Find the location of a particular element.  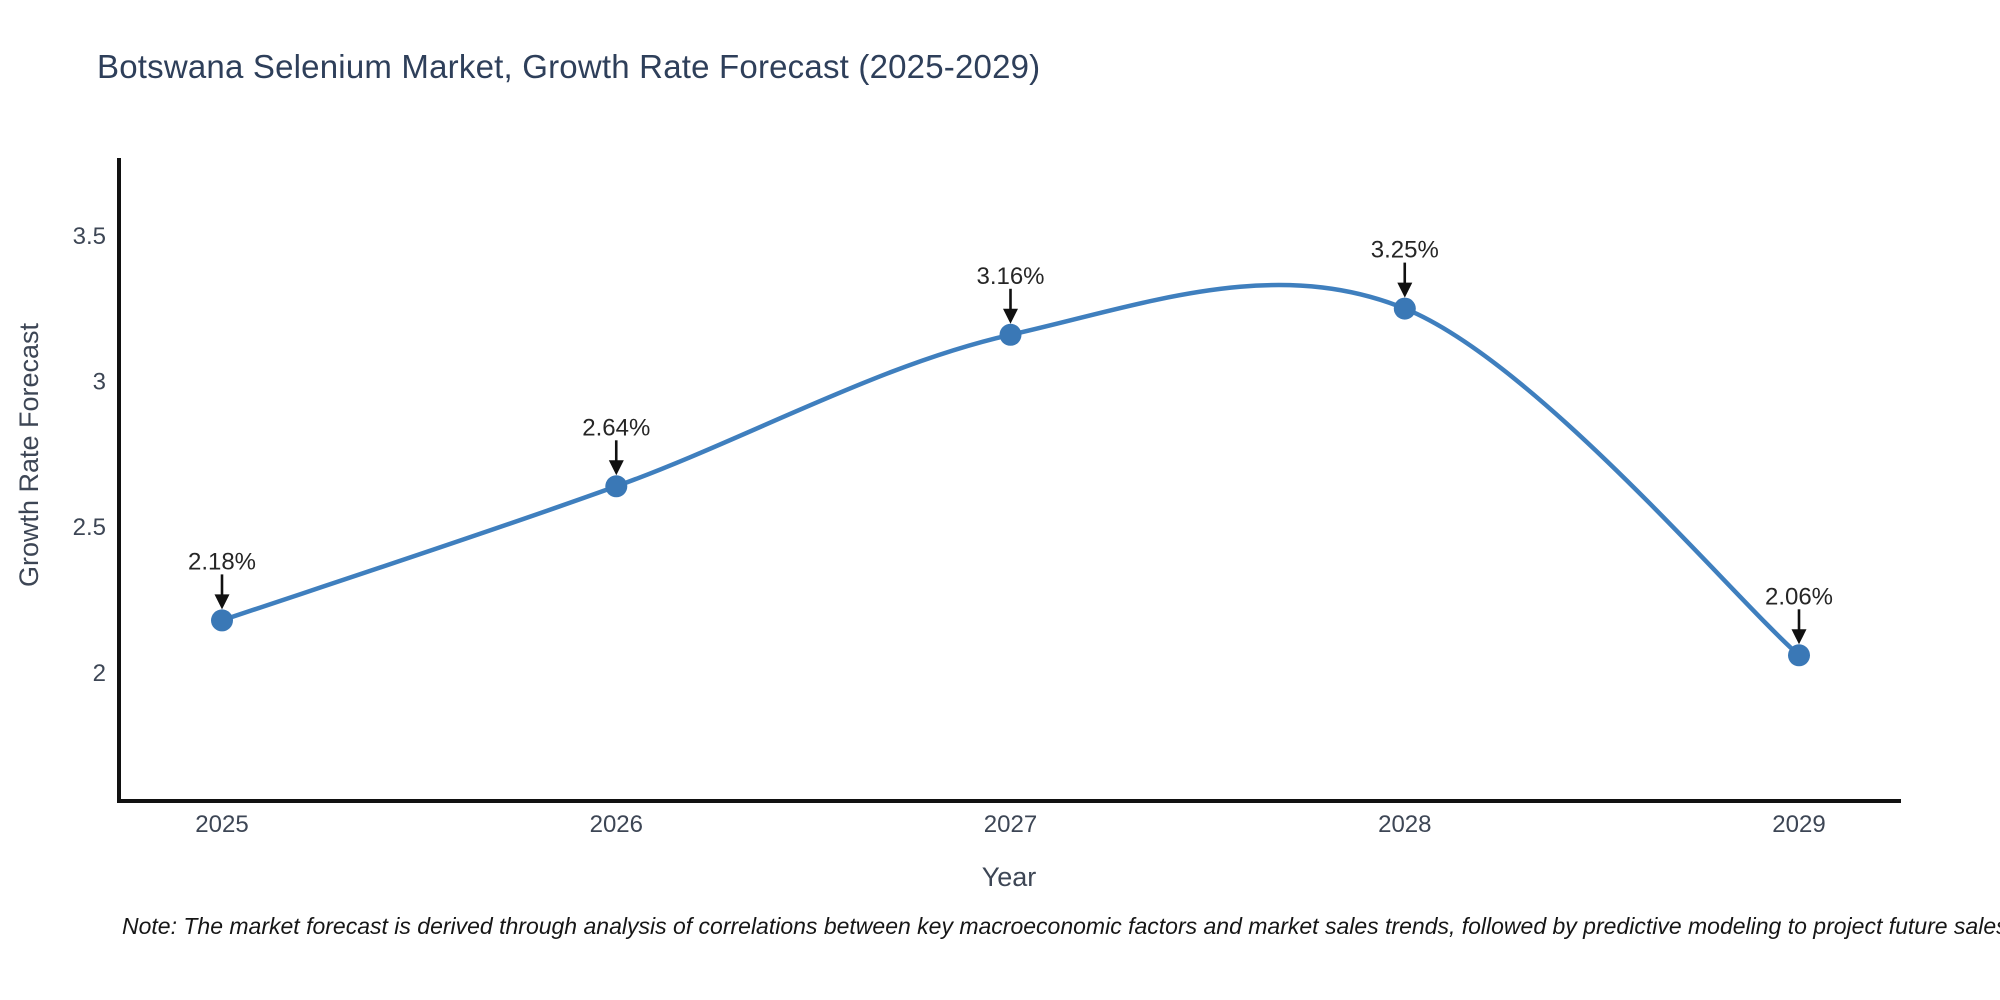

x-axis-tick-labels: 2025 2026 2027 2028 2029 is located at coordinates (1010, 824).